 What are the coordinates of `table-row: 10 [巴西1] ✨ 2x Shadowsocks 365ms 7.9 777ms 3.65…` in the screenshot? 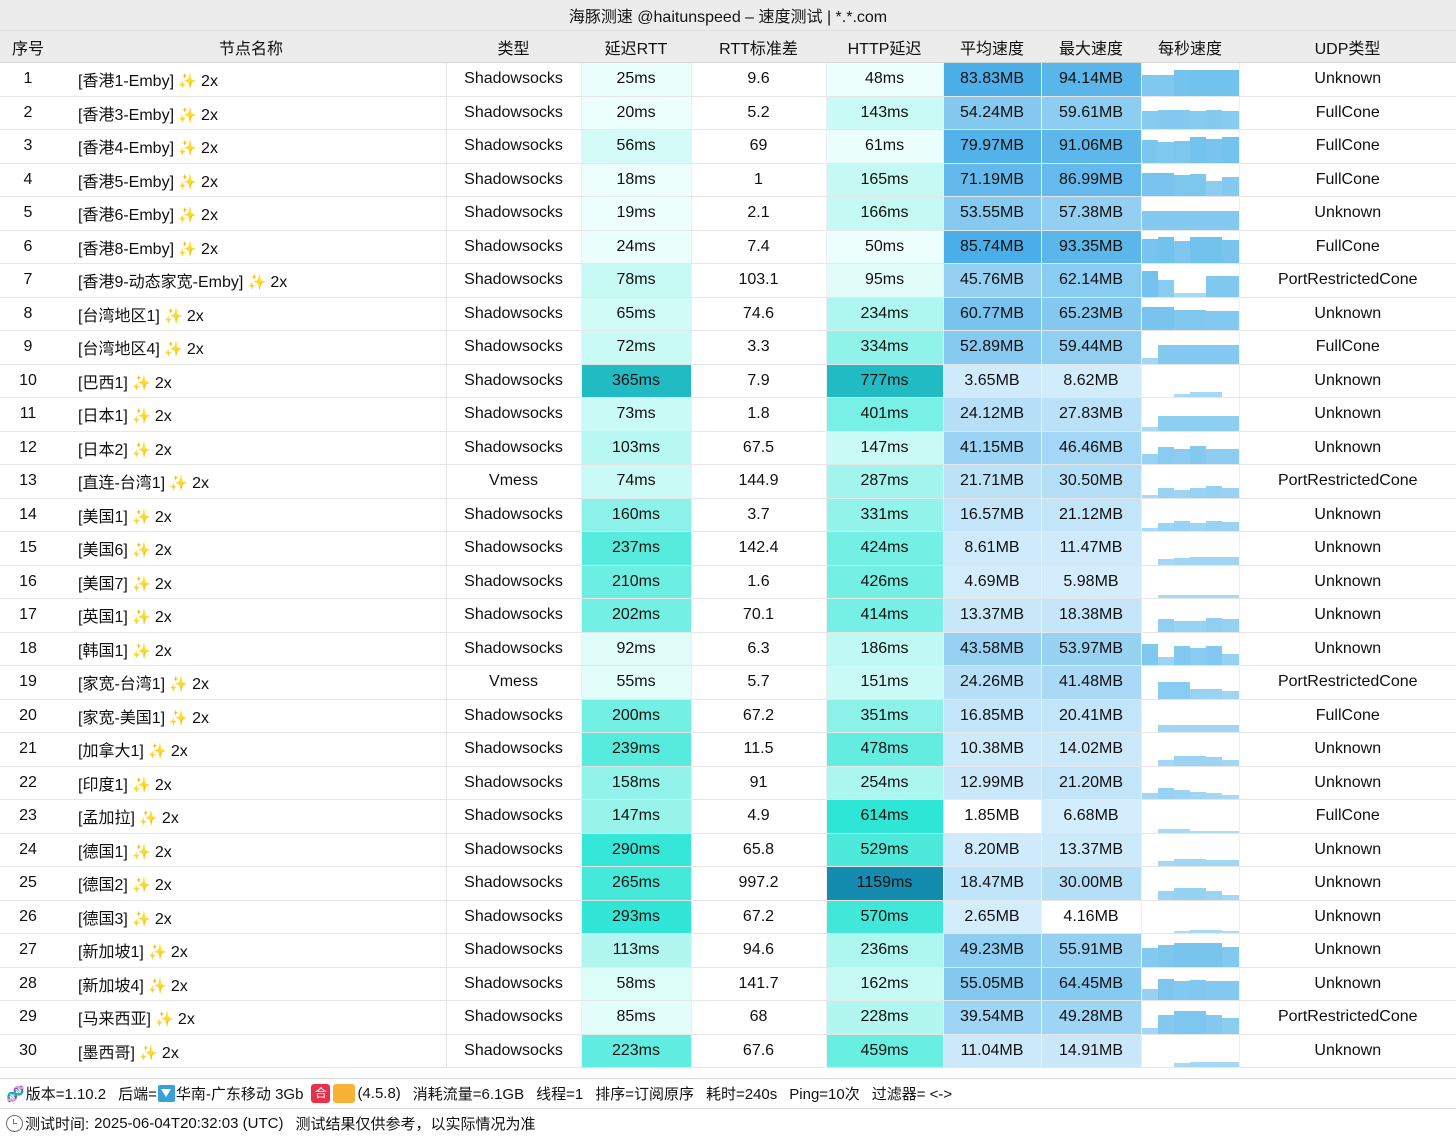 It's located at (728, 381).